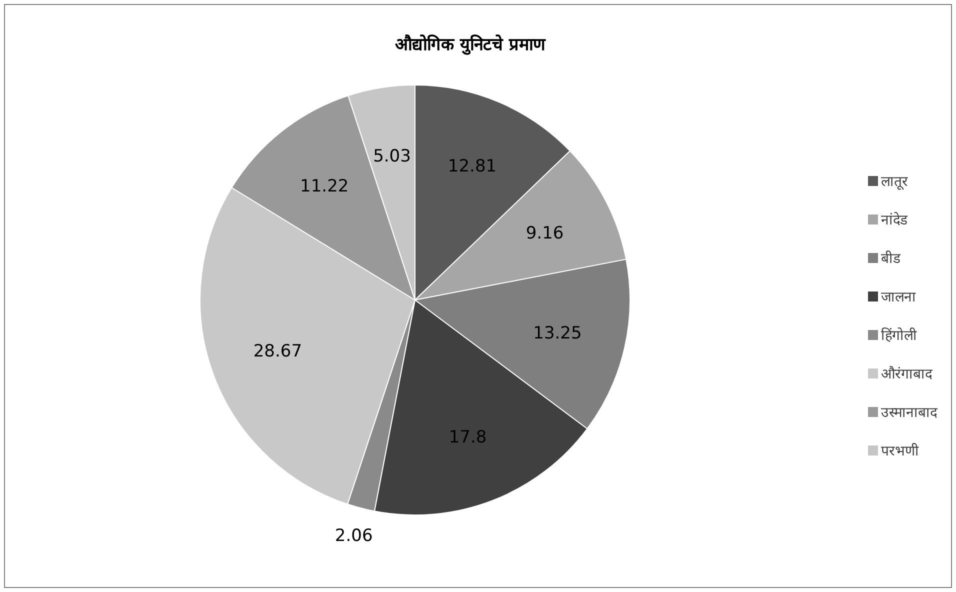 The image size is (956, 592). I want to click on legend-label: बीड, so click(891, 258).